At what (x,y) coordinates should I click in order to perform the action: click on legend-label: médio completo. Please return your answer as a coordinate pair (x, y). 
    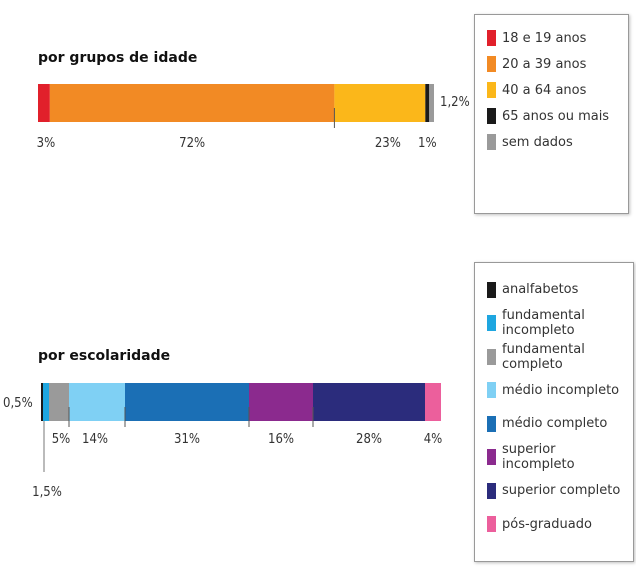
    Looking at the image, I should click on (555, 424).